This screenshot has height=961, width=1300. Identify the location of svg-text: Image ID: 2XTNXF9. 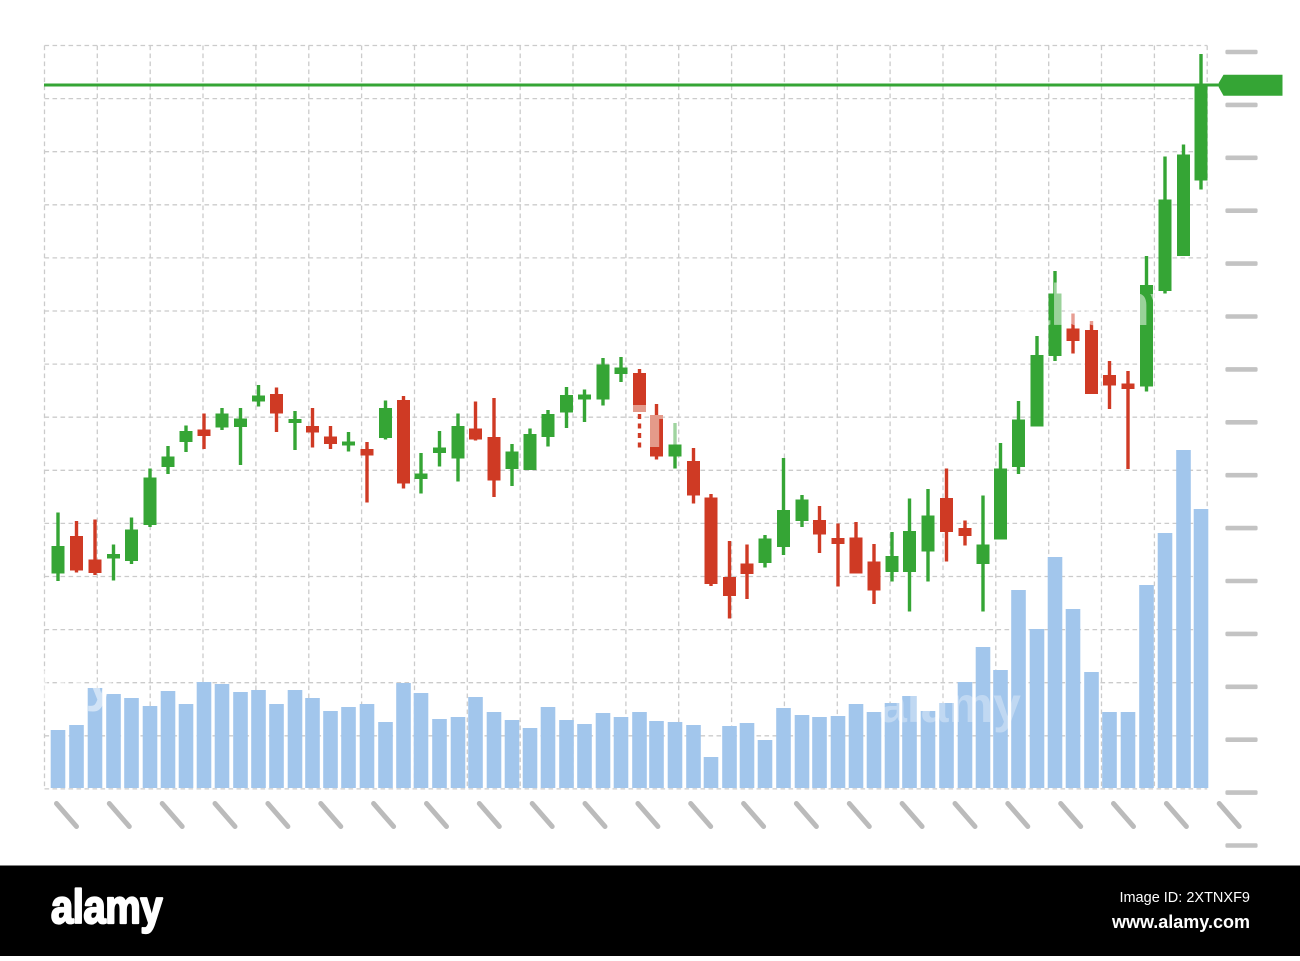
(1184, 898).